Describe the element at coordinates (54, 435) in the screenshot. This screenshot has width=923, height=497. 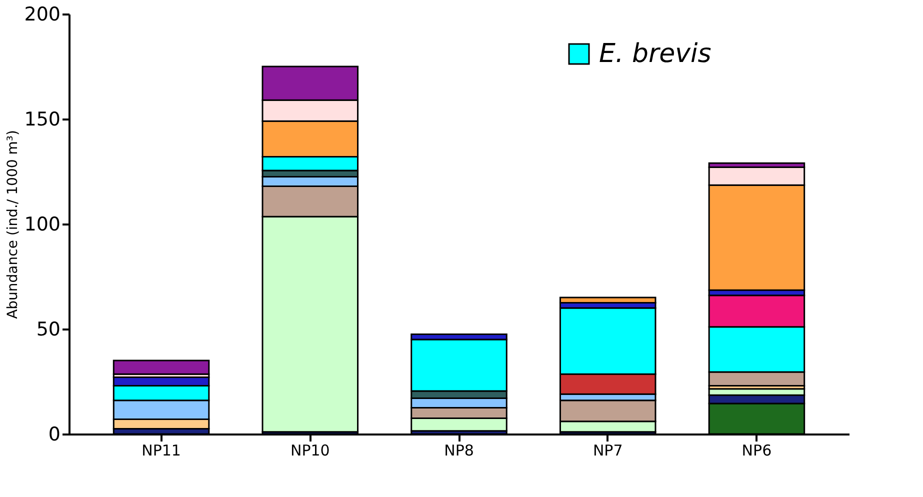
I see `y-tick-label: 0` at that location.